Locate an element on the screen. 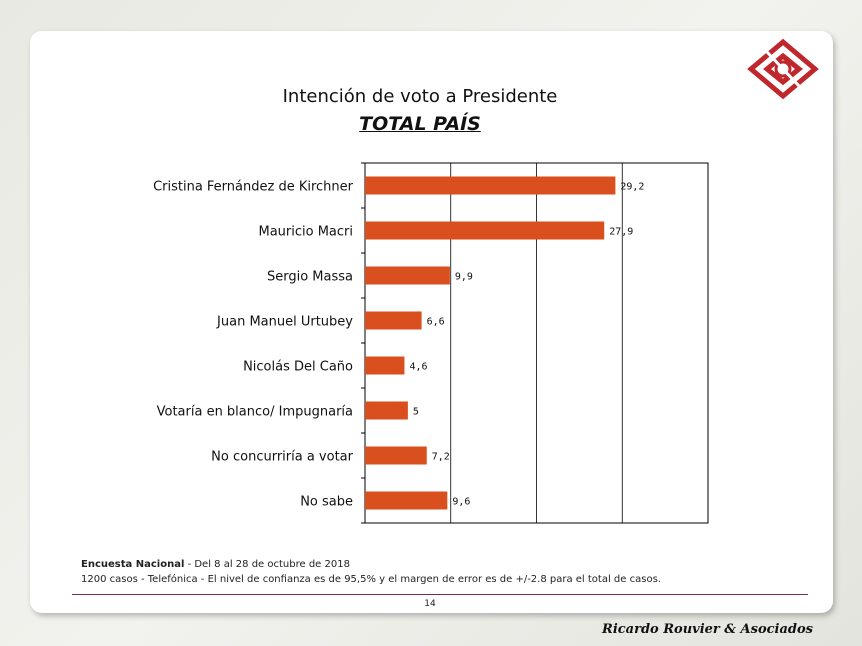 The width and height of the screenshot is (862, 646). survey-dates: - Del 8 al 28 de octubre de 2018 is located at coordinates (267, 564).